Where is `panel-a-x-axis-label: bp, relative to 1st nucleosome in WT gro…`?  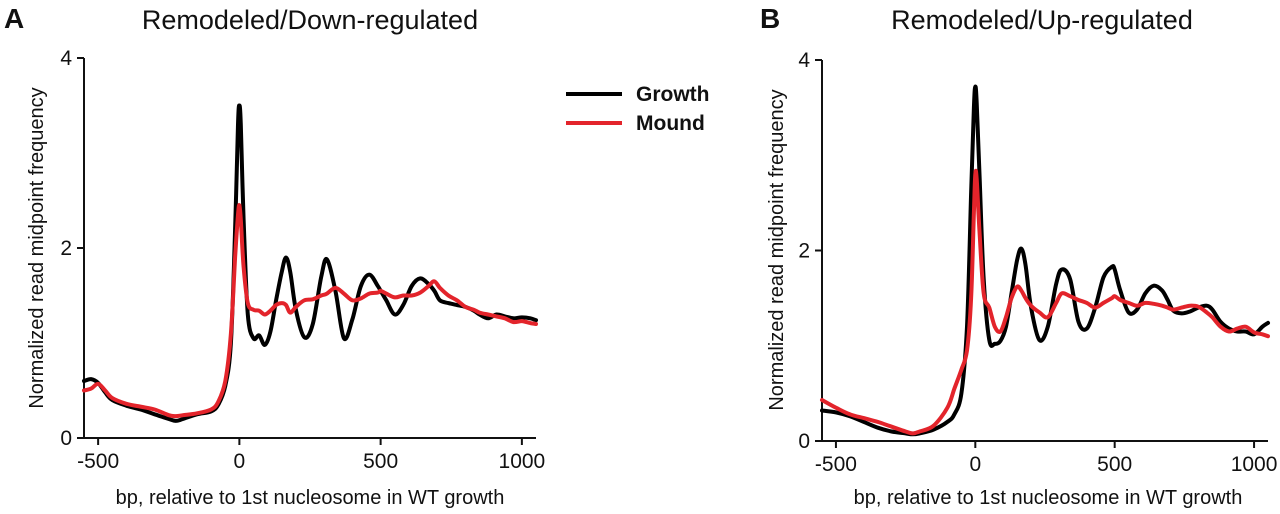
panel-a-x-axis-label: bp, relative to 1st nucleosome in WT gro… is located at coordinates (310, 498).